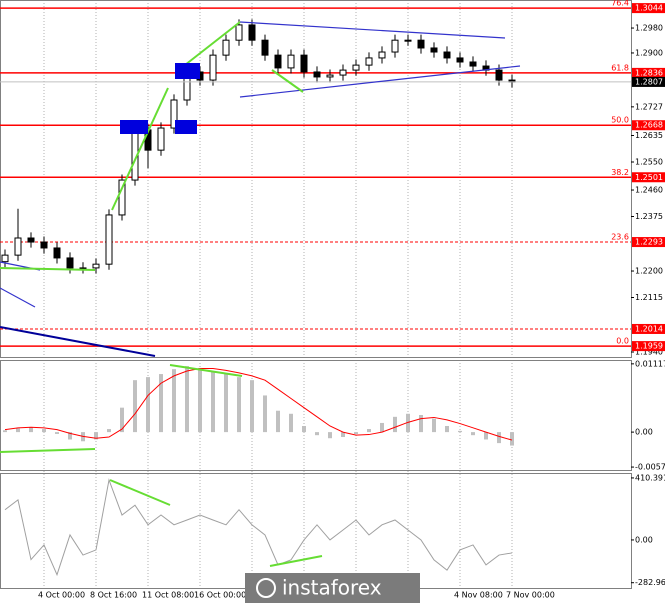 This screenshot has width=665, height=604. I want to click on x-tick-label: 7 Nov 00:00, so click(530, 595).